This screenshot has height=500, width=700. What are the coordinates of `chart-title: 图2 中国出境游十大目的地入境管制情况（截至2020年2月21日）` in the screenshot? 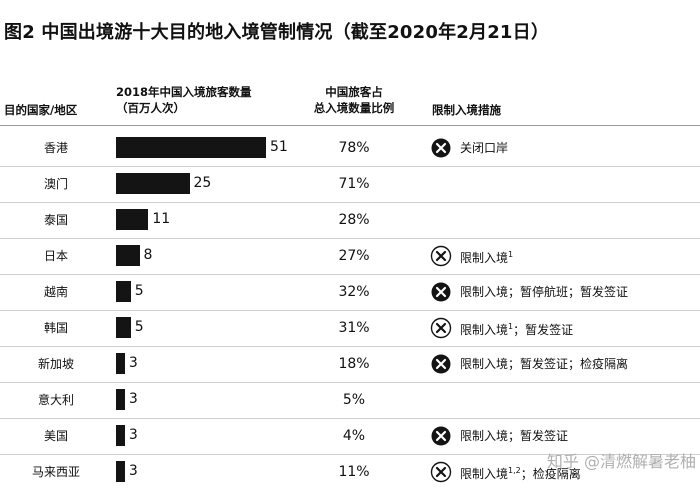 It's located at (277, 32).